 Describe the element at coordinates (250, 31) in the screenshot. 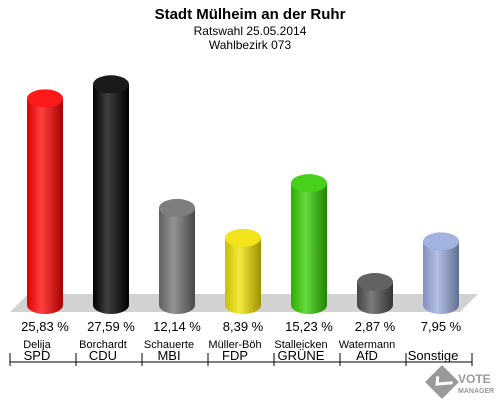

I see `chart-subtitle: Ratswahl 25.05.2014` at that location.